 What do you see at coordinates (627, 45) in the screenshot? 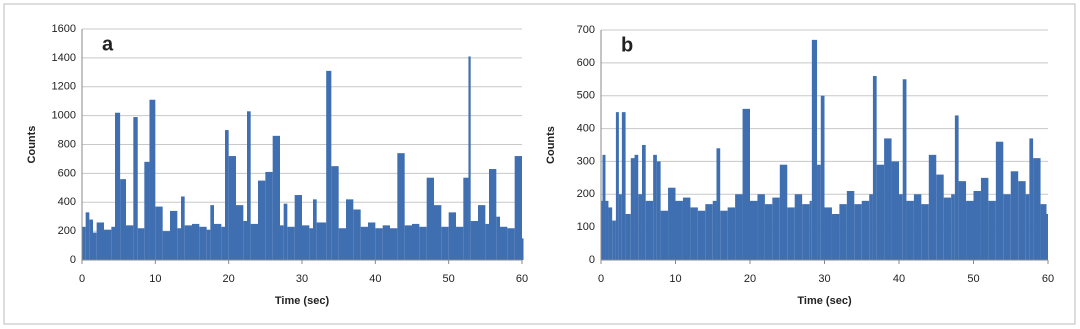
I see `panel-label: b` at bounding box center [627, 45].